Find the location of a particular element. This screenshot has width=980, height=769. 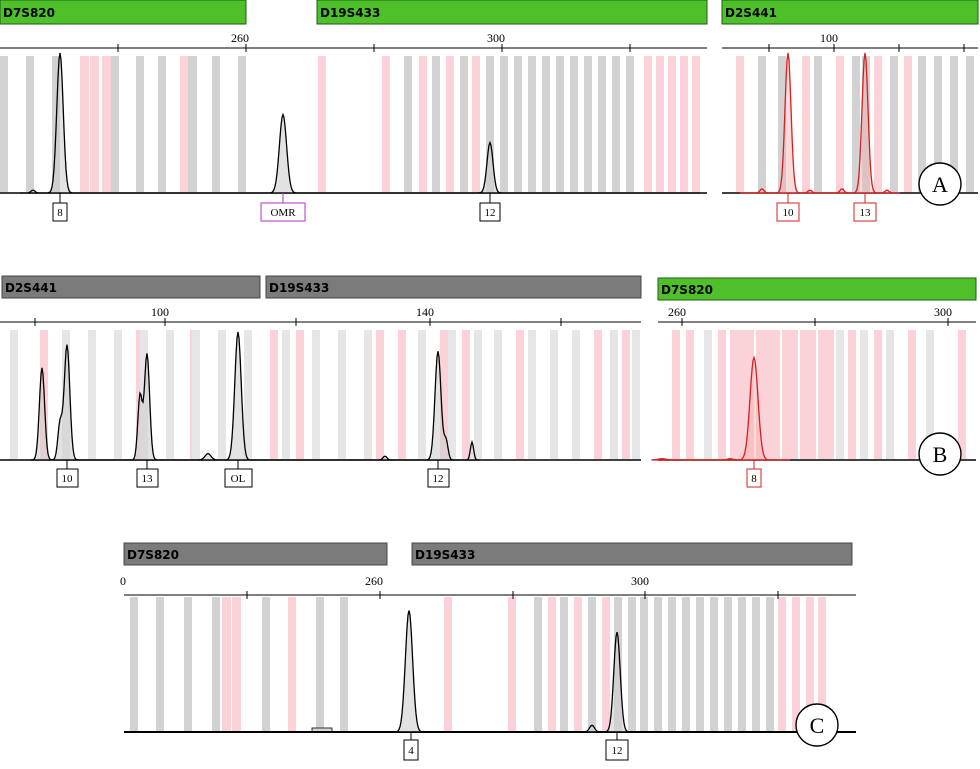

bin-stripes-b-left is located at coordinates (325, 394).